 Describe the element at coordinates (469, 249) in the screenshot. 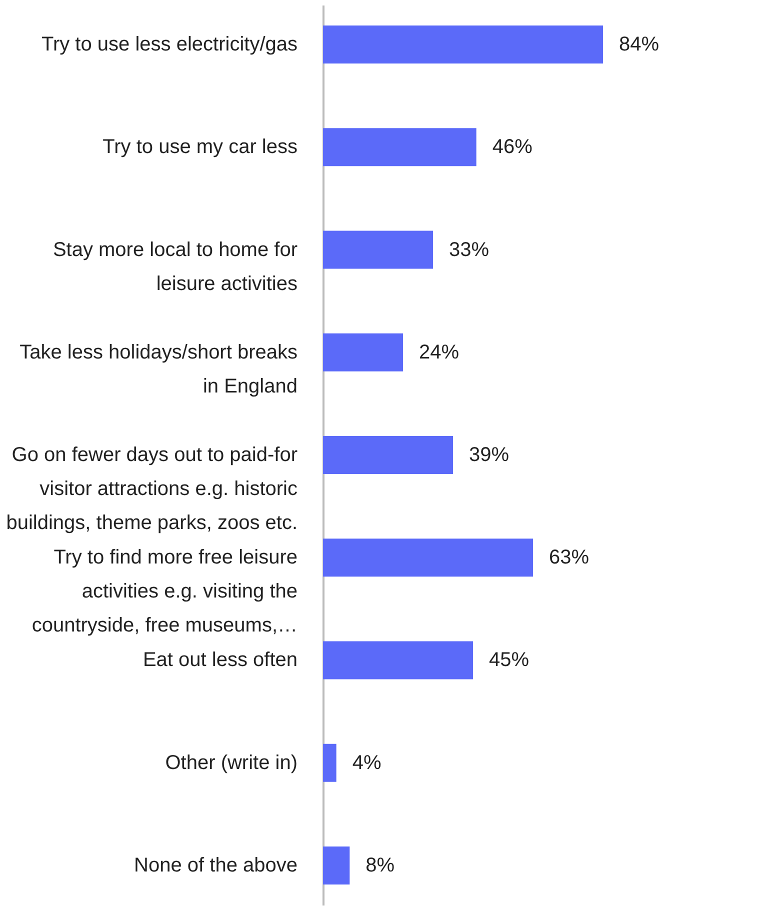

I see `data-label: 33%` at that location.